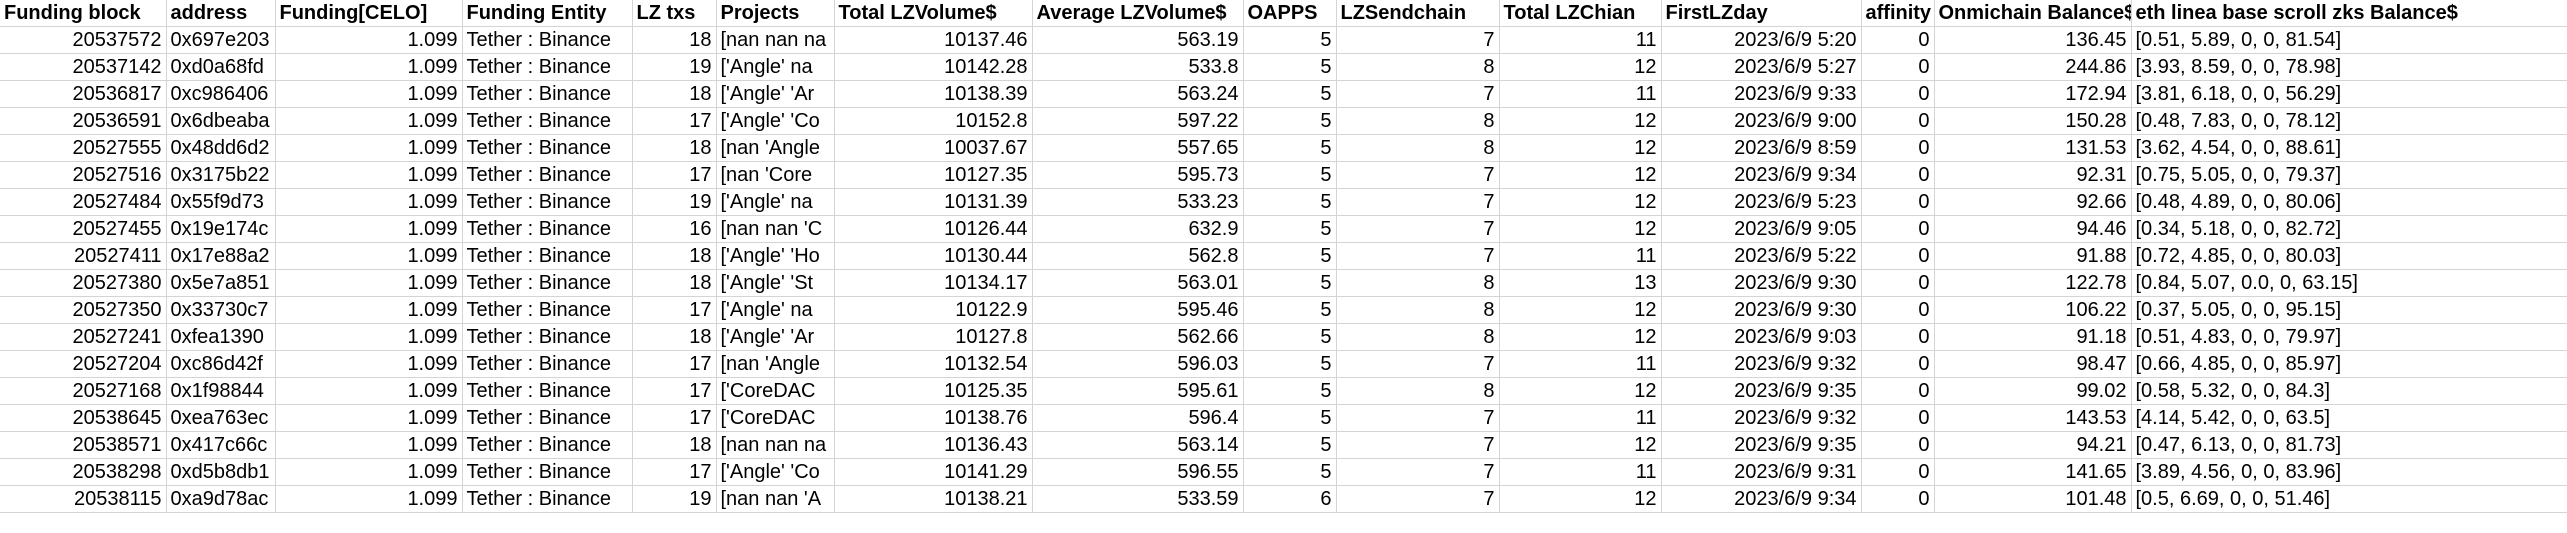  What do you see at coordinates (221, 94) in the screenshot?
I see `cell-address: 0xc986406` at bounding box center [221, 94].